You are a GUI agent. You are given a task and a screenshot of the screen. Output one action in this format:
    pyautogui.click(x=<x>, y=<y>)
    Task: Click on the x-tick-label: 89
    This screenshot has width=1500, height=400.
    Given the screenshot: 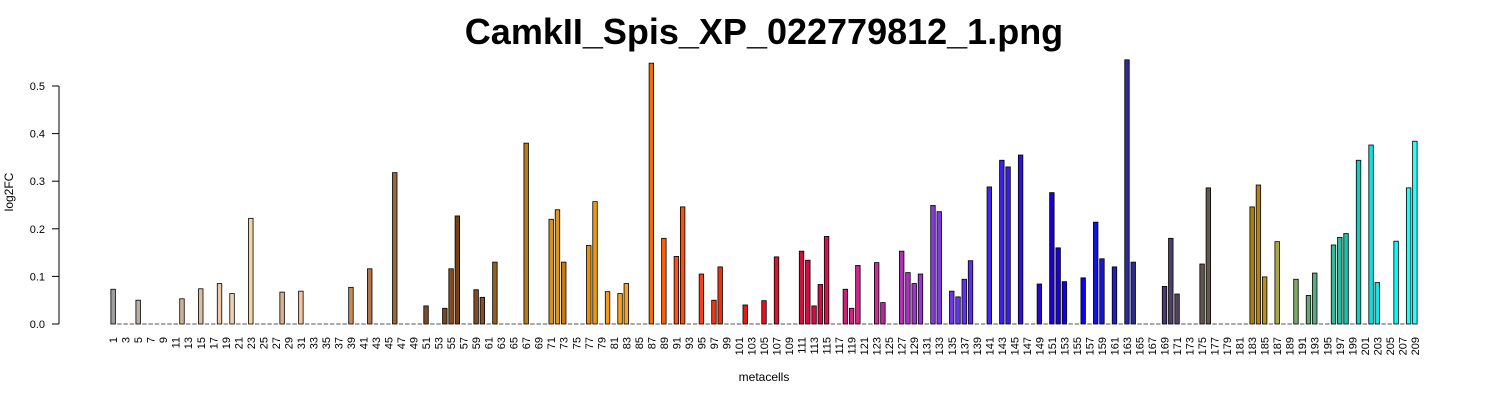 What is the action you would take?
    pyautogui.click(x=665, y=343)
    